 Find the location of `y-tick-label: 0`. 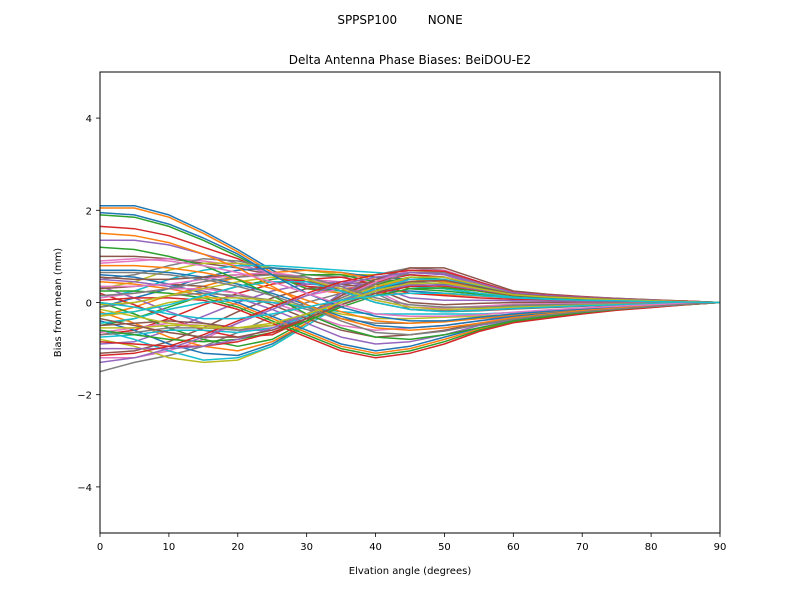

y-tick-label: 0 is located at coordinates (89, 304).